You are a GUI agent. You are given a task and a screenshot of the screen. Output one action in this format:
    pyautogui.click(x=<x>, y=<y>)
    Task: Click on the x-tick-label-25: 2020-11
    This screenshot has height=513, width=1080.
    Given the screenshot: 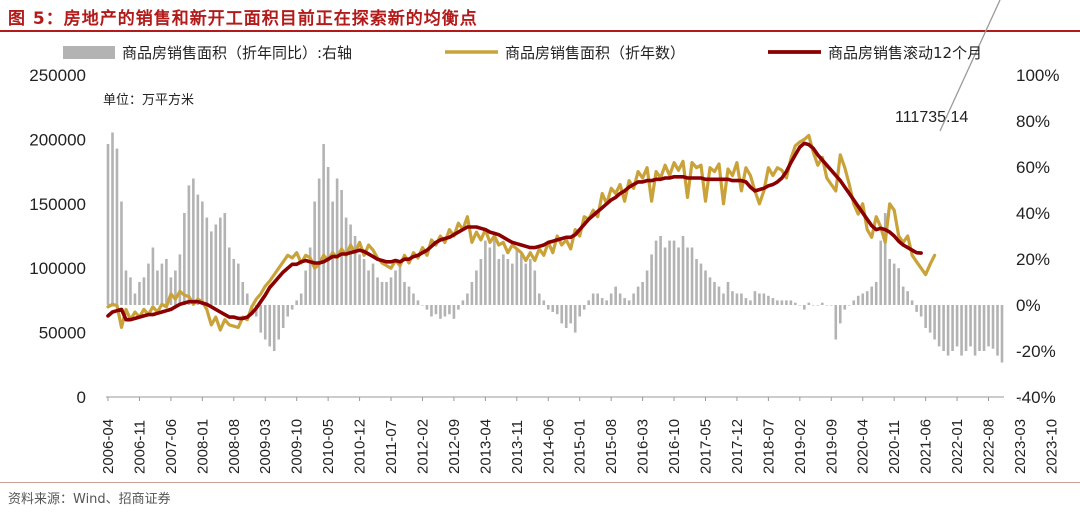 What is the action you would take?
    pyautogui.click(x=894, y=447)
    